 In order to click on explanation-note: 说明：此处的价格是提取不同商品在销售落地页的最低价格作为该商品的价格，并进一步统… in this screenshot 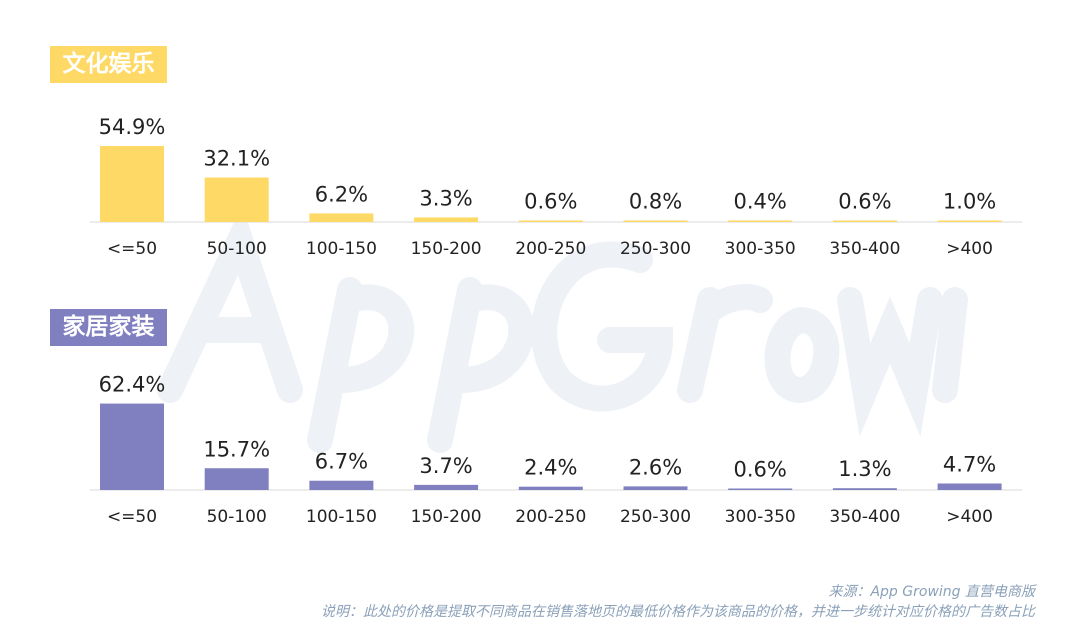, I will do `click(678, 612)`.